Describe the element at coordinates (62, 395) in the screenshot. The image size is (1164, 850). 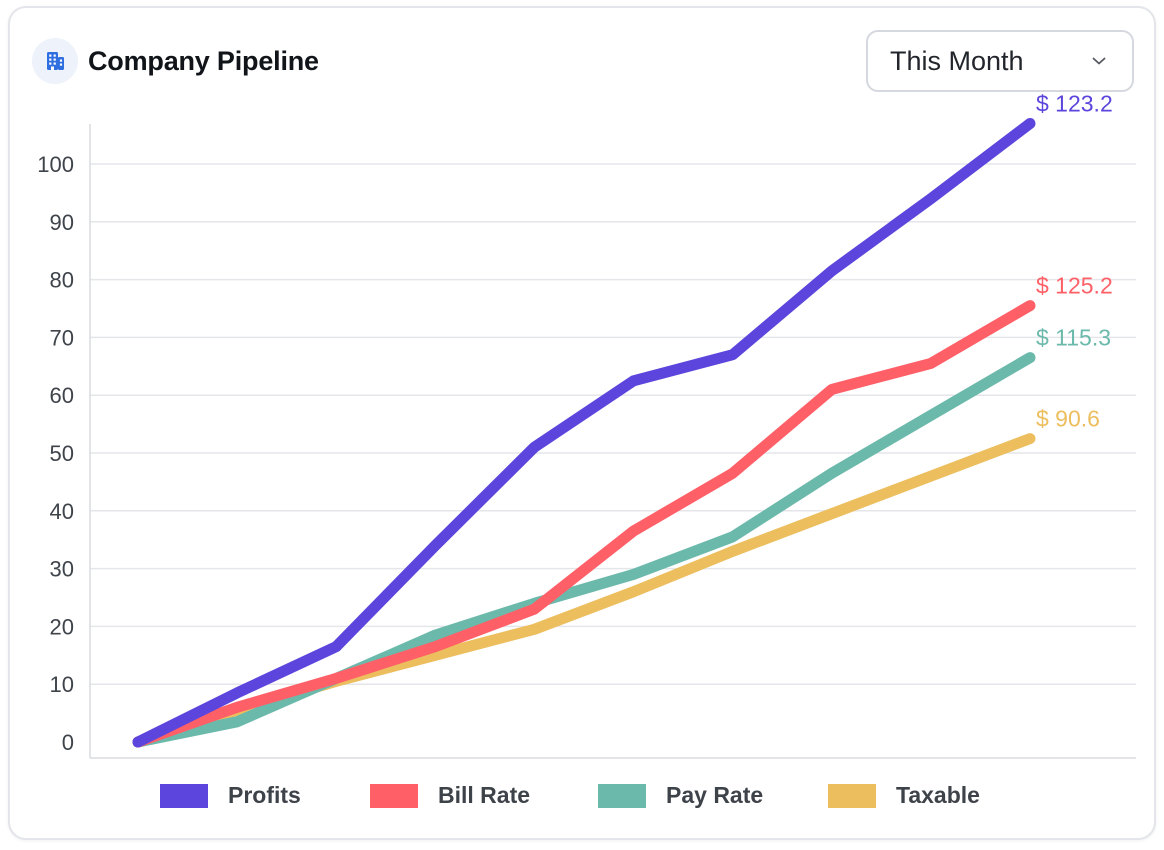
I see `y-tick-label: 60` at that location.